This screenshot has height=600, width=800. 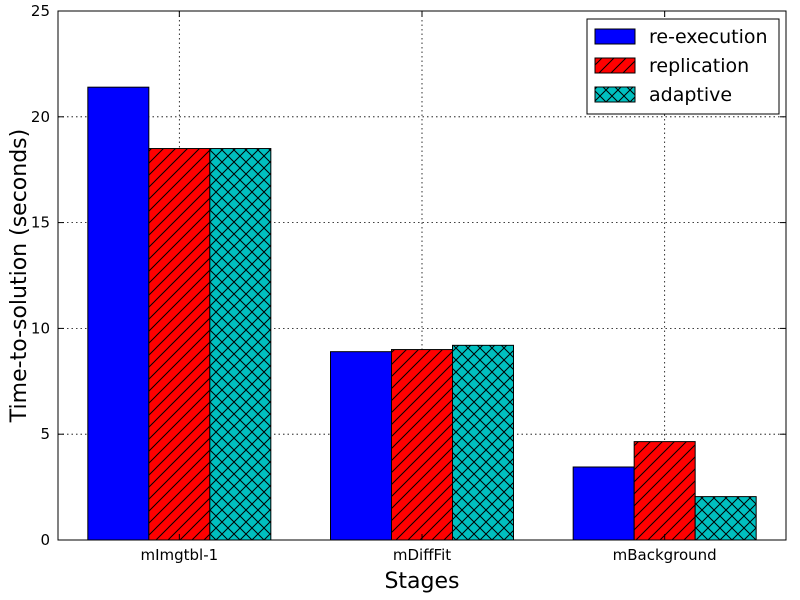 I want to click on legend-swatch-outline-replication, so click(x=615, y=65).